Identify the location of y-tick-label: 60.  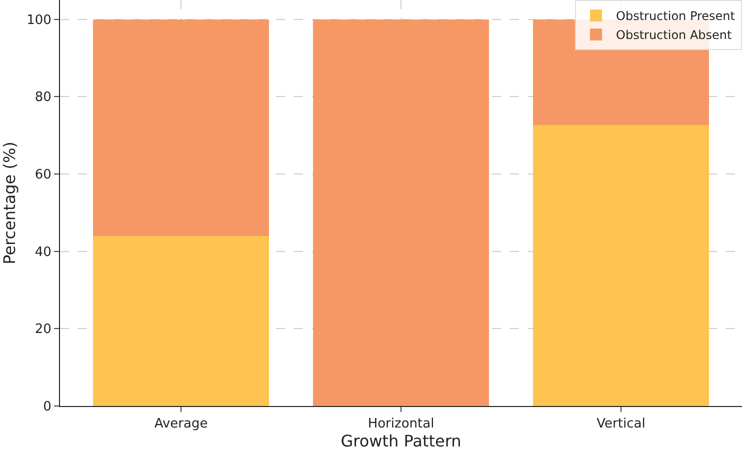
(43, 175).